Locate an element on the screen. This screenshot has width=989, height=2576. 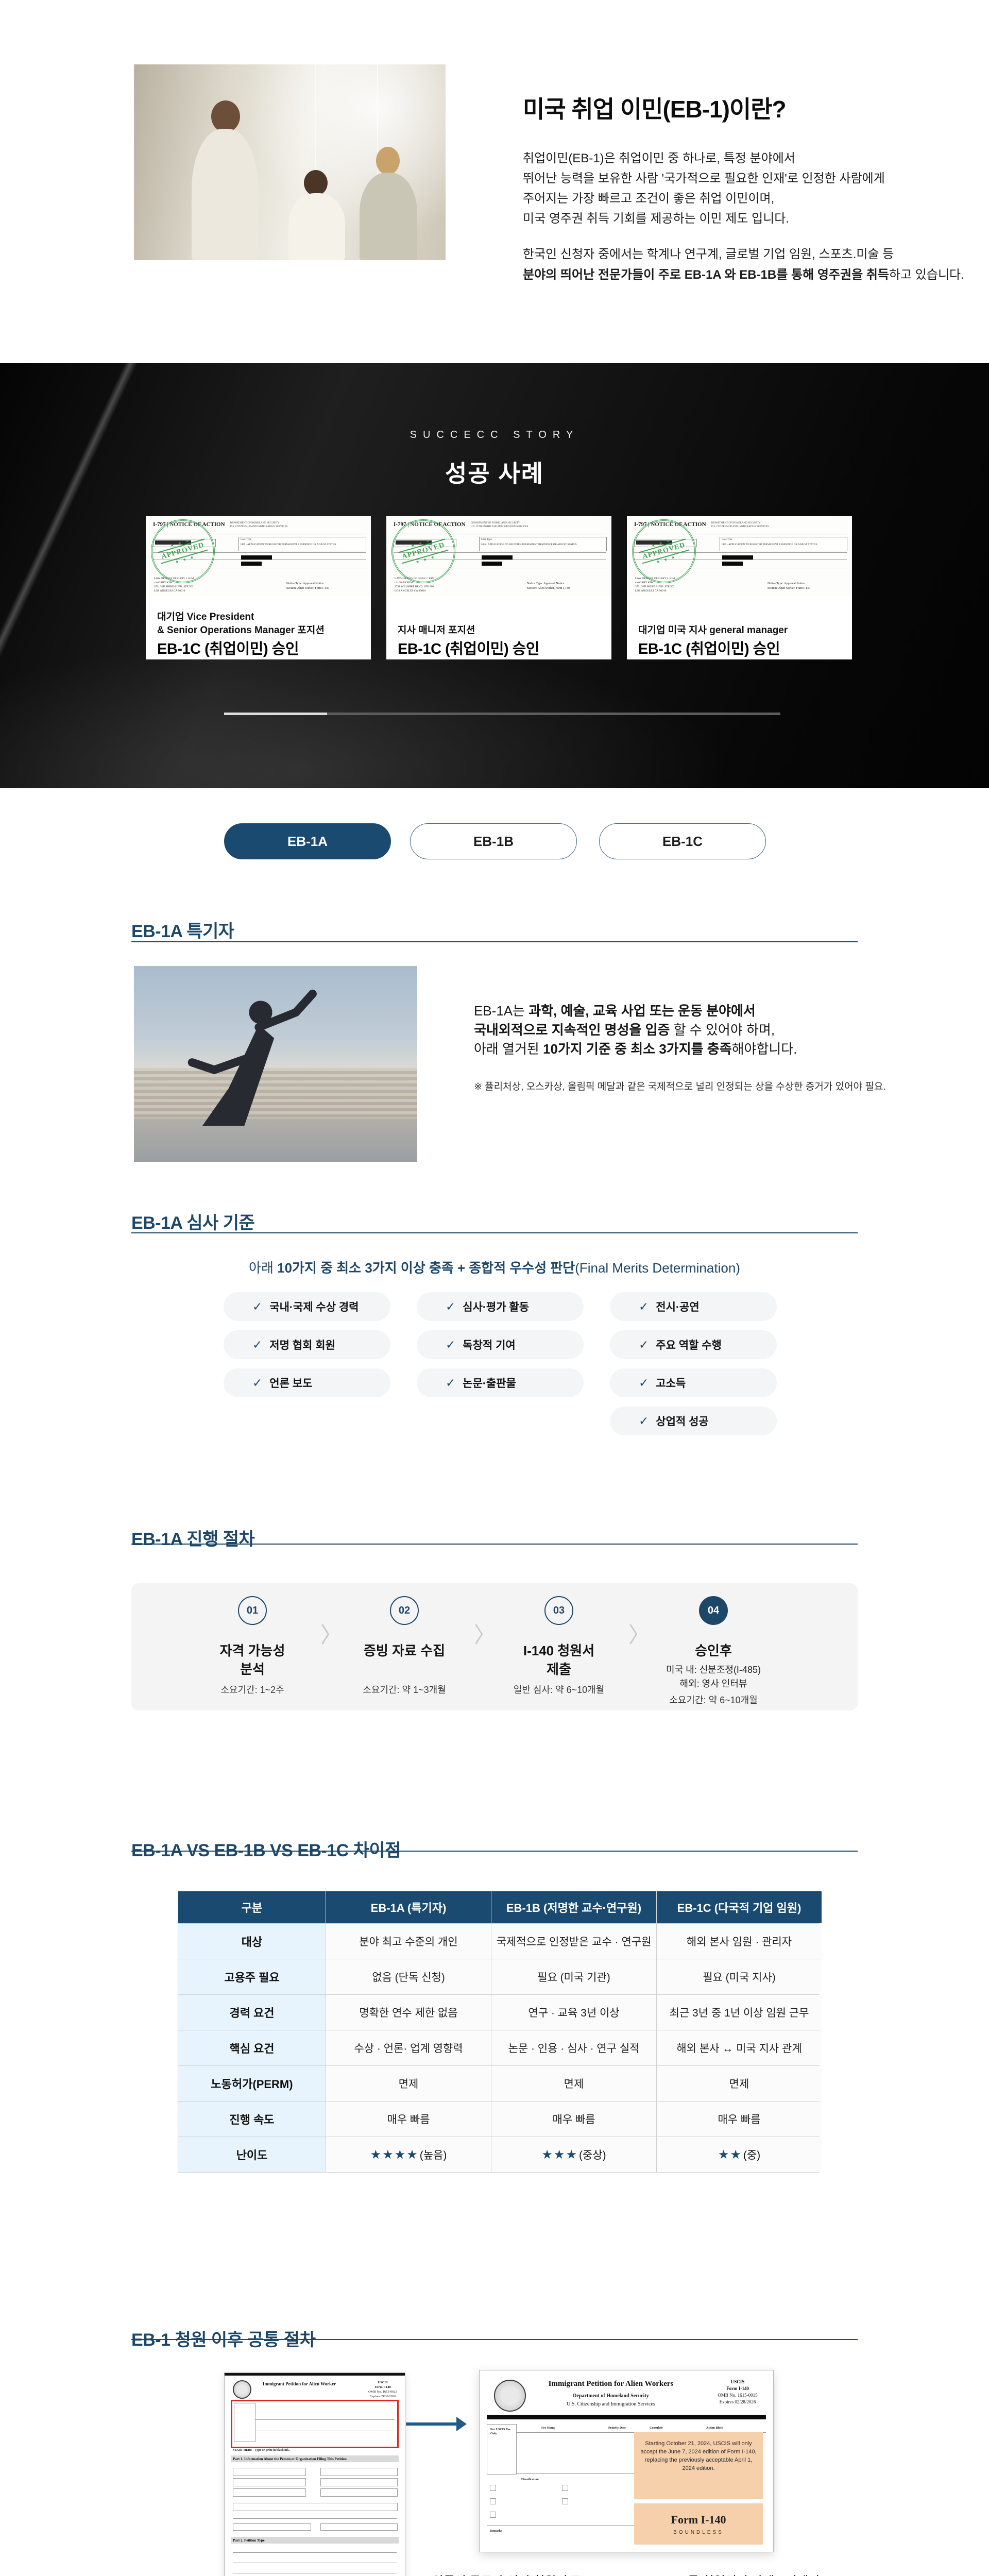
criteria-item: ✓ 심사·평가 활동 is located at coordinates (500, 1306).